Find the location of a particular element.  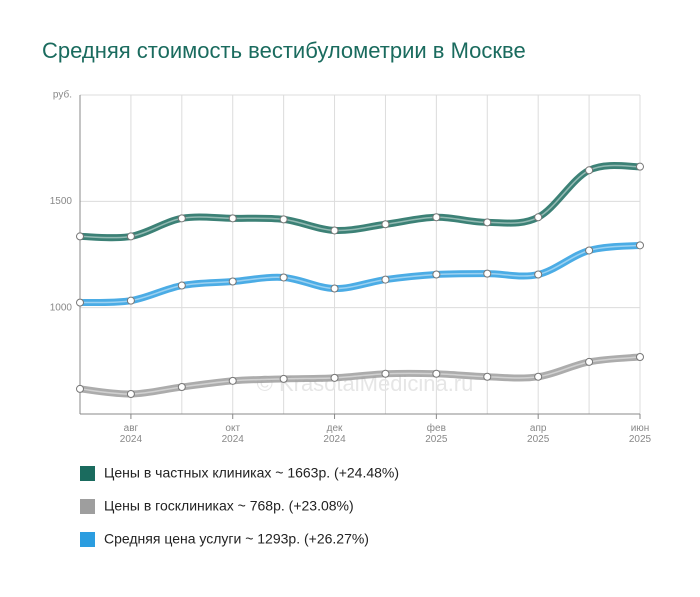

legend-label: Цены в госклиниках ~ 768р. (+23.08%) is located at coordinates (229, 506).